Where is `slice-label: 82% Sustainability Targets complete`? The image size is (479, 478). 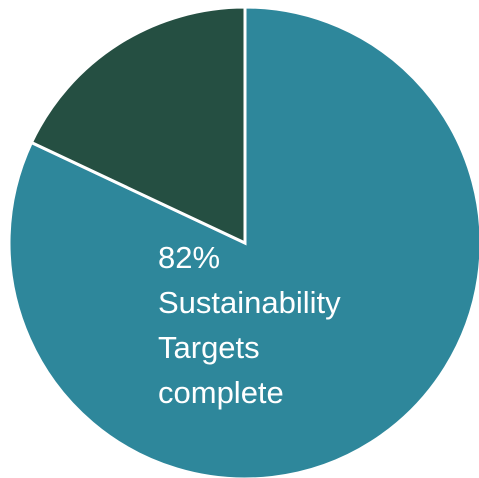 slice-label: 82% Sustainability Targets complete is located at coordinates (251, 325).